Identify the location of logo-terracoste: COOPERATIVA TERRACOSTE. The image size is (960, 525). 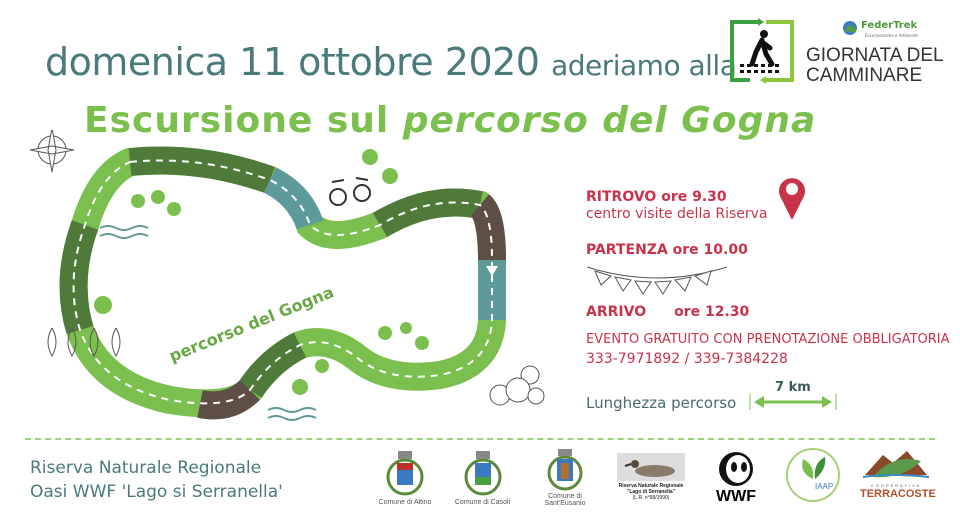
(898, 473).